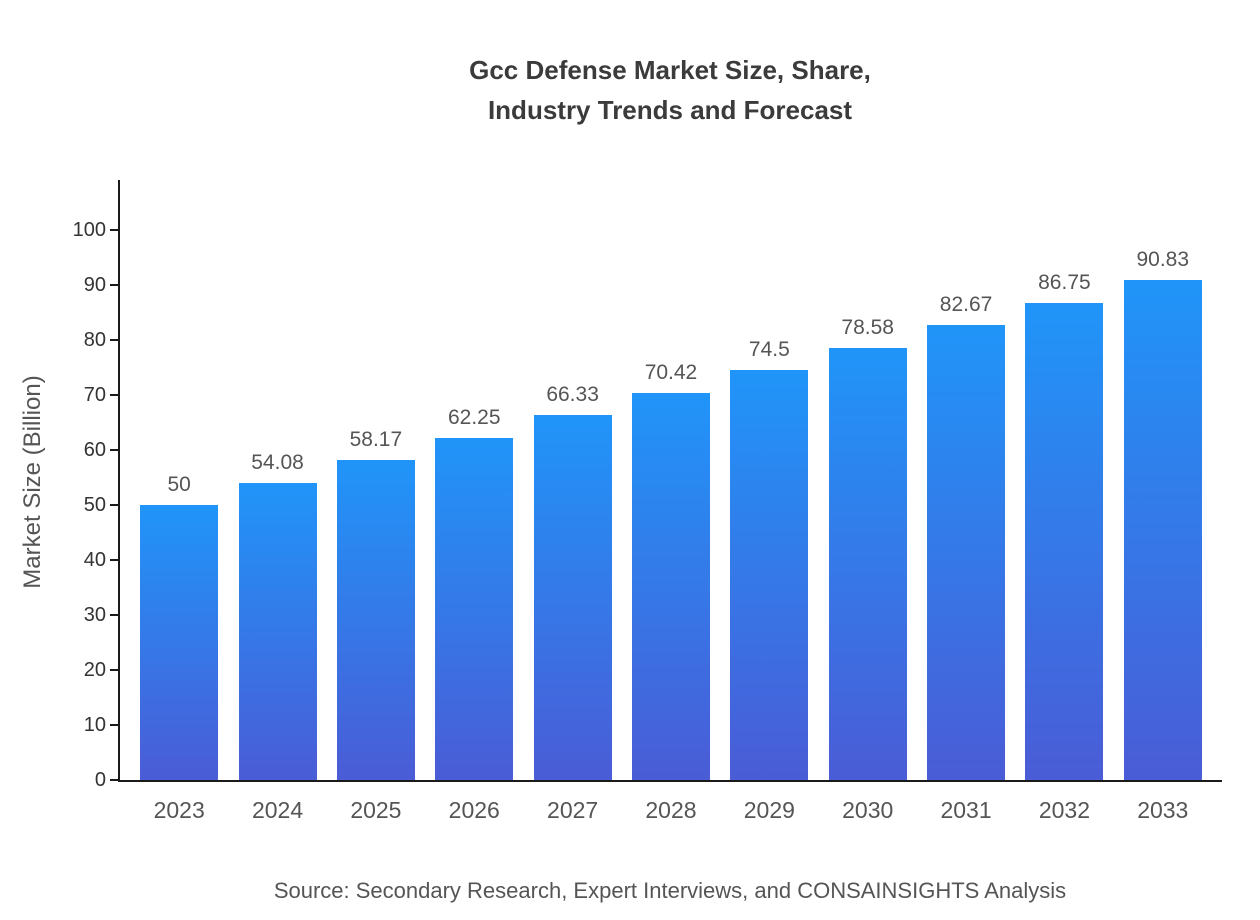 The width and height of the screenshot is (1260, 920). I want to click on bar-slot: 54.08 2024, so click(277, 501).